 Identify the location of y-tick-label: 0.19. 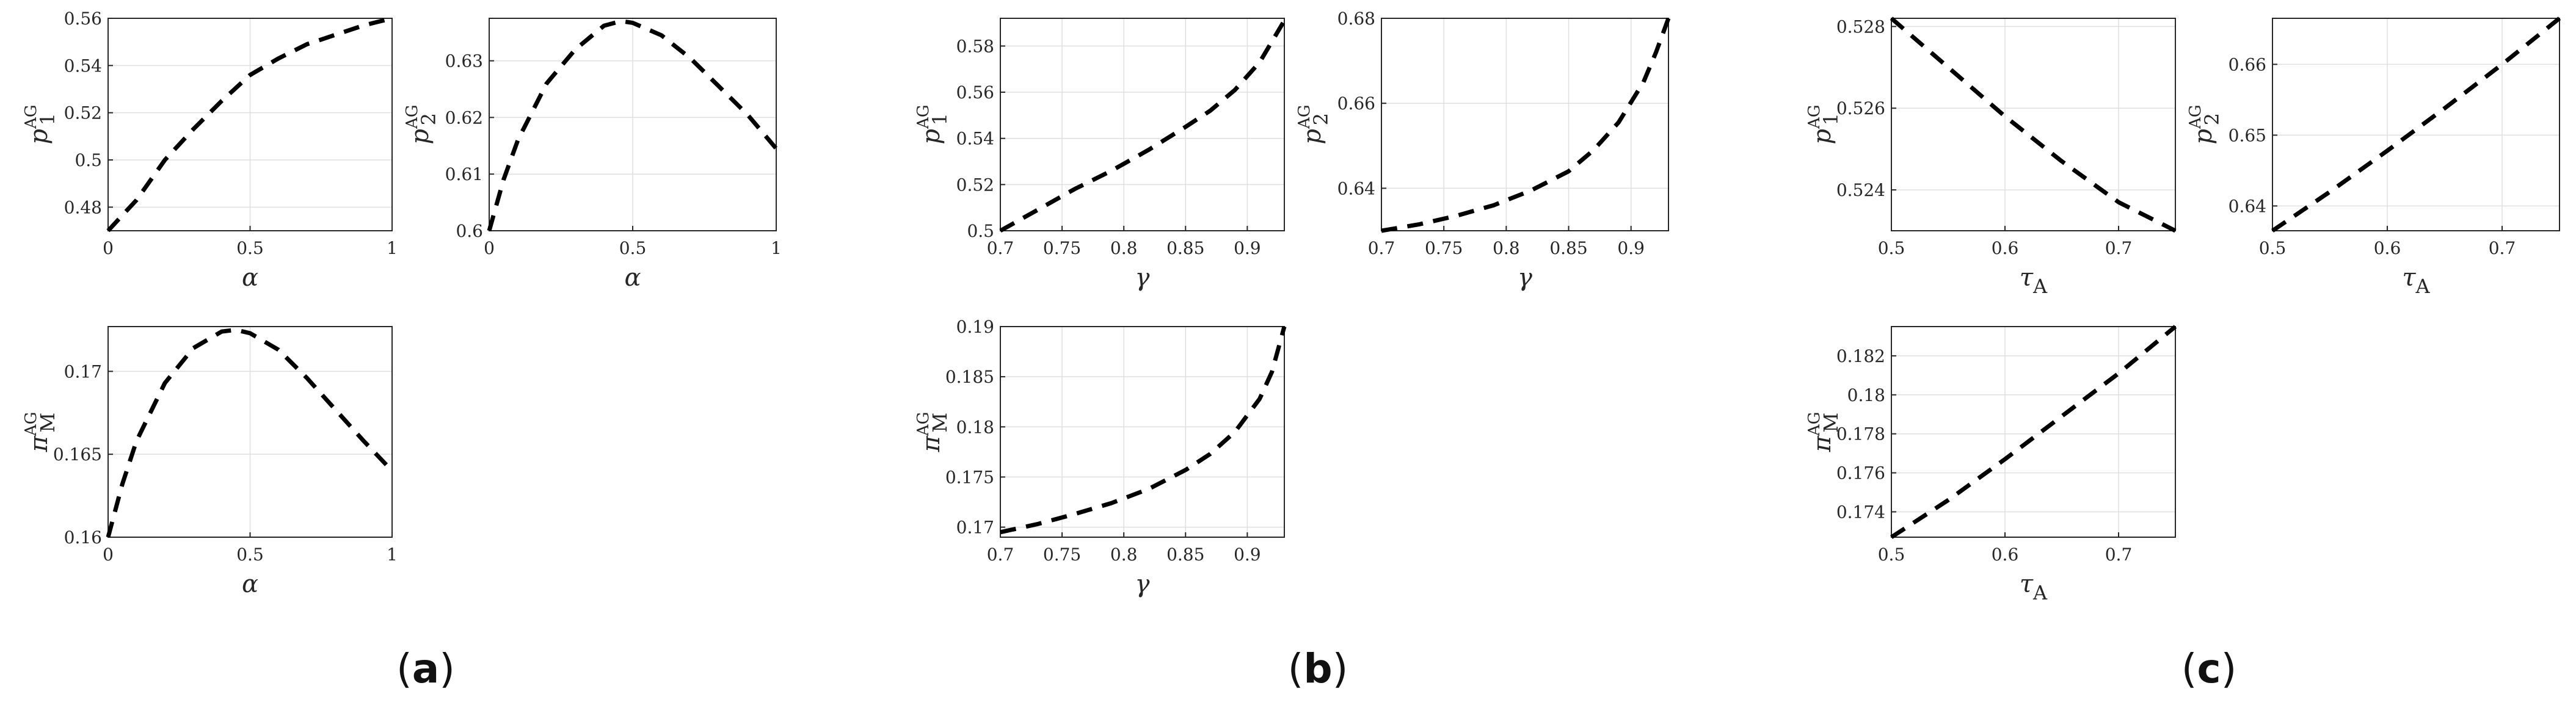
(975, 327).